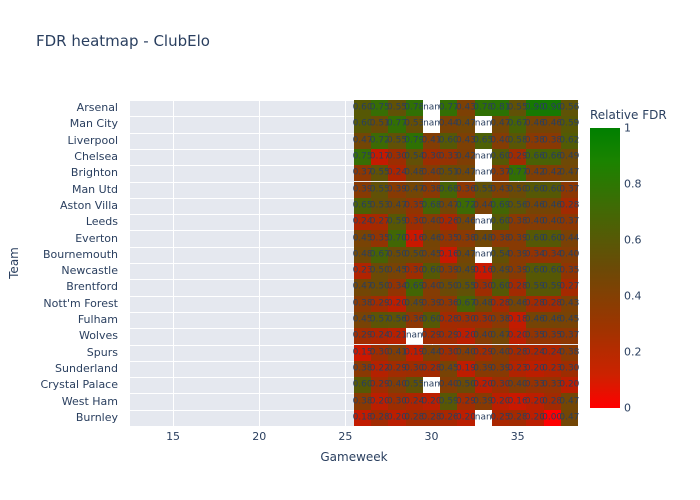 The width and height of the screenshot is (700, 500). Describe the element at coordinates (449, 222) in the screenshot. I see `heatmap-cell: 0.26` at that location.